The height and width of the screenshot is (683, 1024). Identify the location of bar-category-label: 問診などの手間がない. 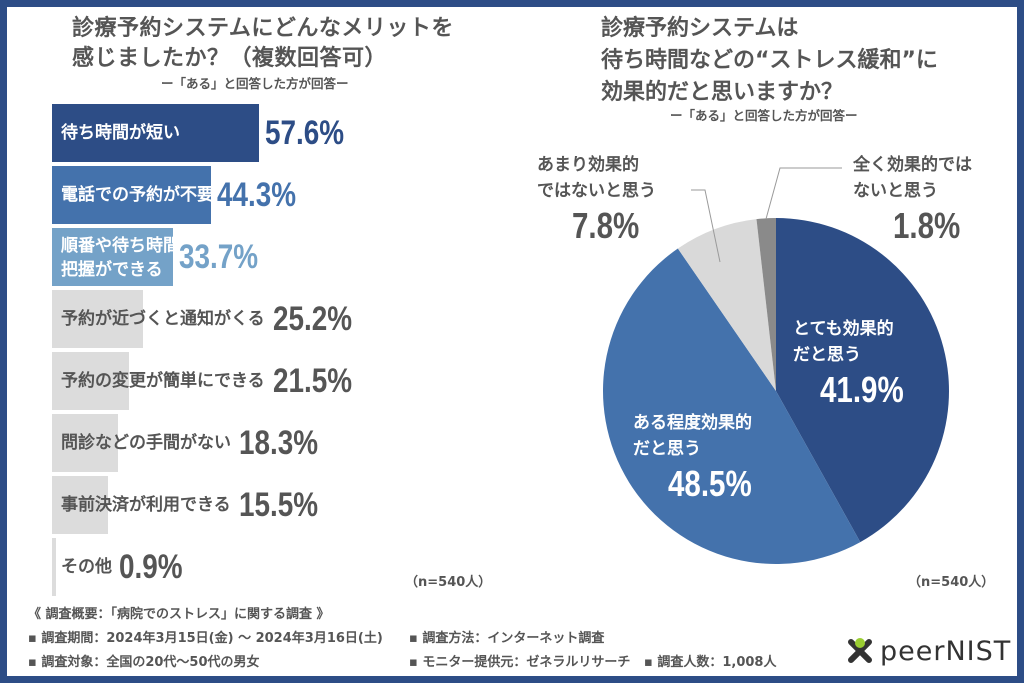
(146, 443).